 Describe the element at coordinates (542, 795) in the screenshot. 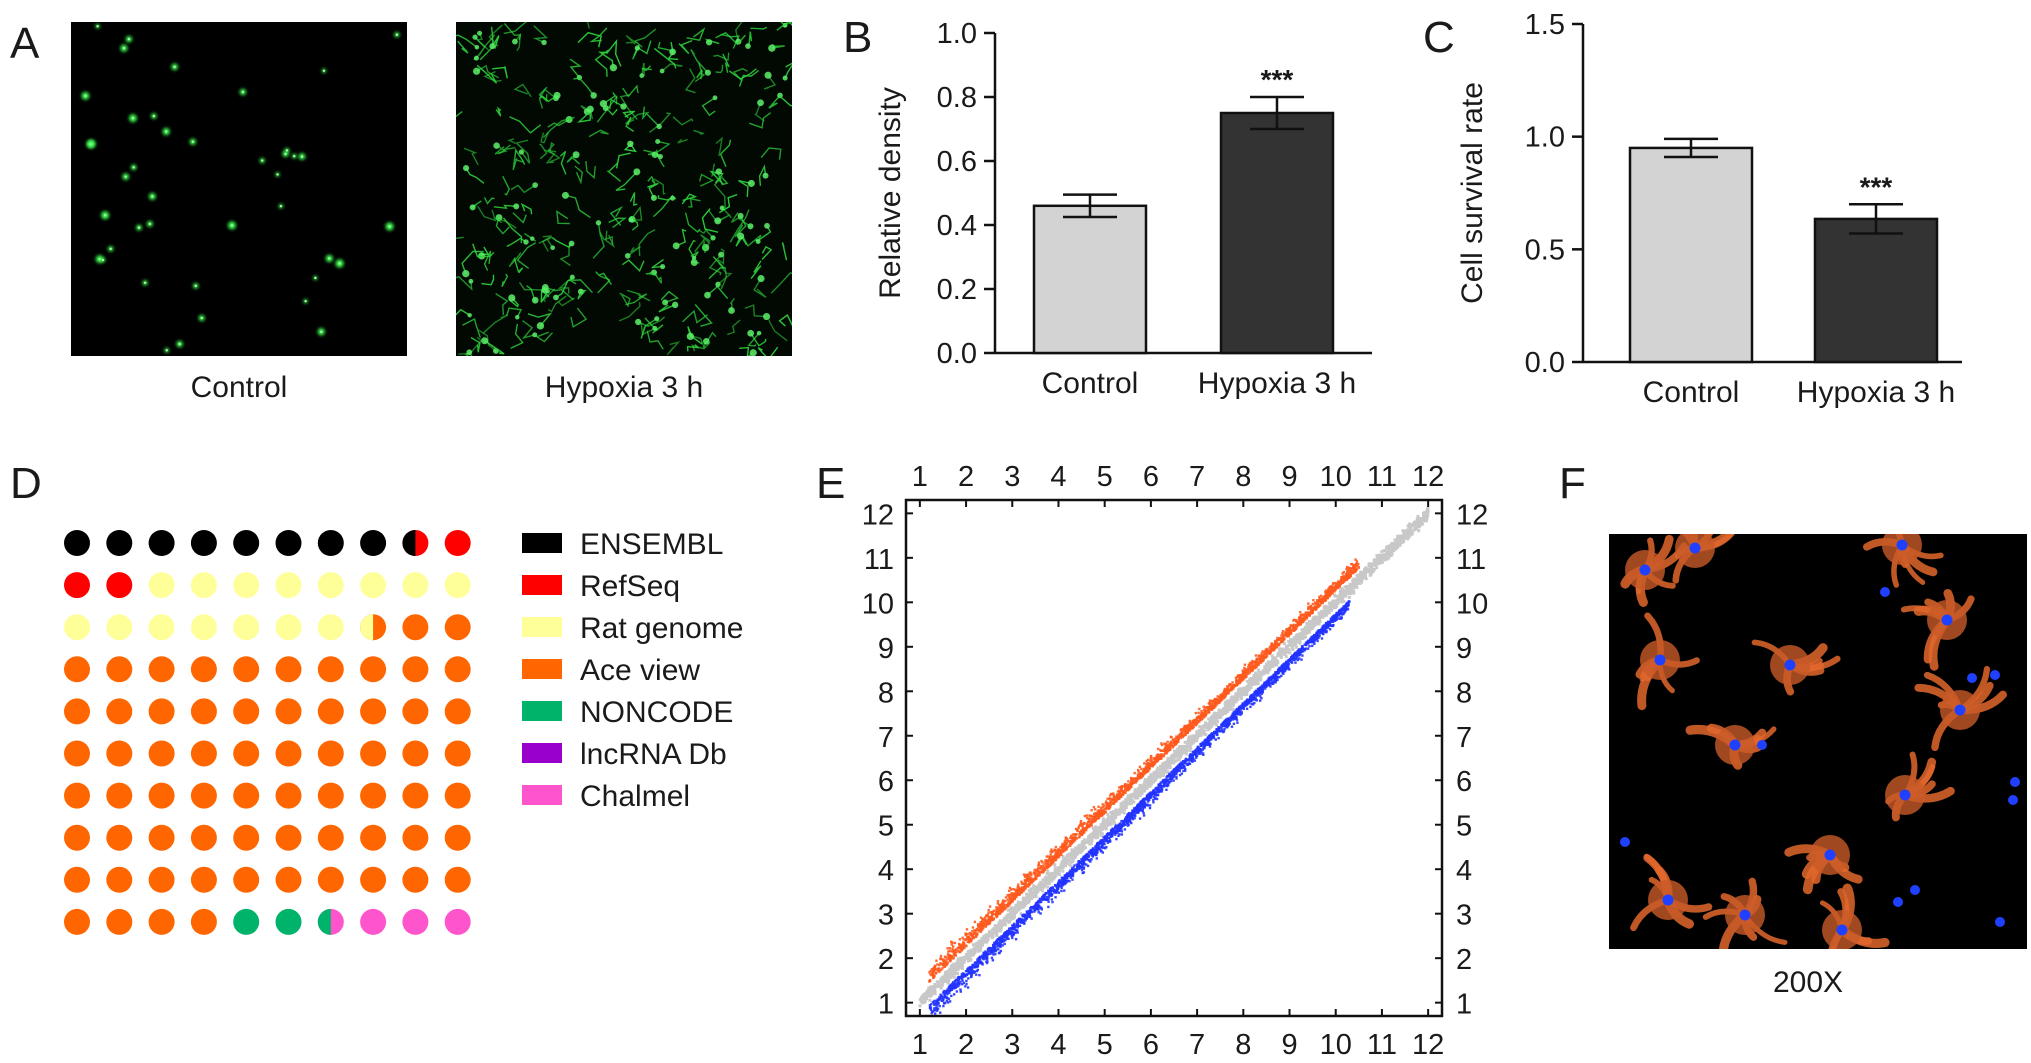

I see `legend-swatch` at that location.